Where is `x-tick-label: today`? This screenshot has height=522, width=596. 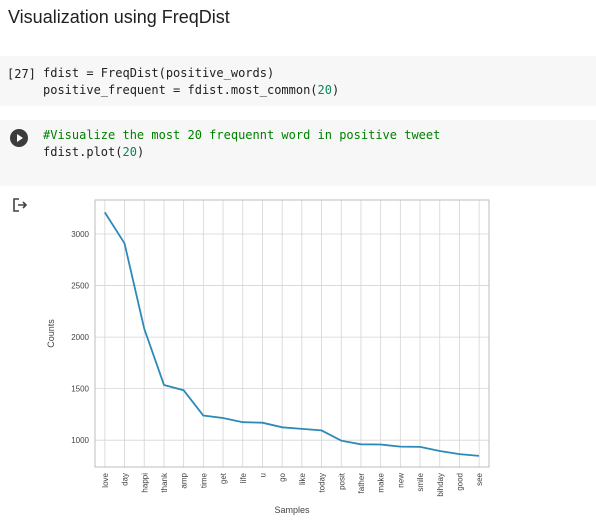
x-tick-label: today is located at coordinates (322, 483).